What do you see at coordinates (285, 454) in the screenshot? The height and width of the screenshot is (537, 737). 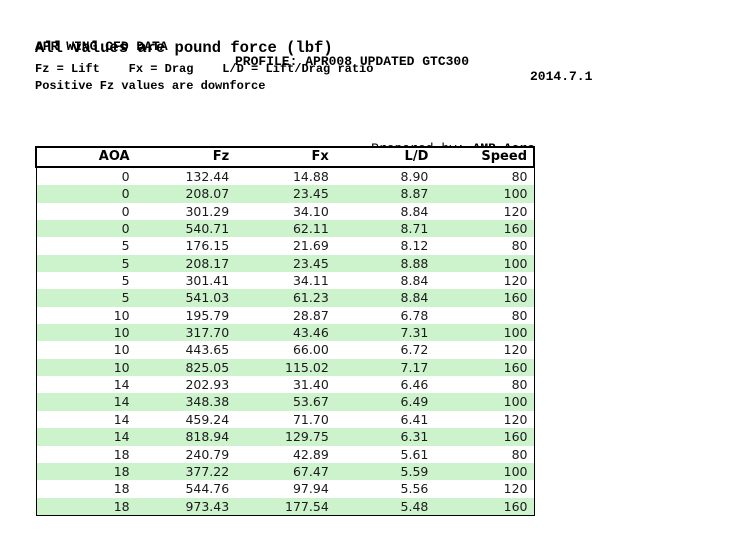 I see `table-row: 18 240.79 42.89 5.61 80` at bounding box center [285, 454].